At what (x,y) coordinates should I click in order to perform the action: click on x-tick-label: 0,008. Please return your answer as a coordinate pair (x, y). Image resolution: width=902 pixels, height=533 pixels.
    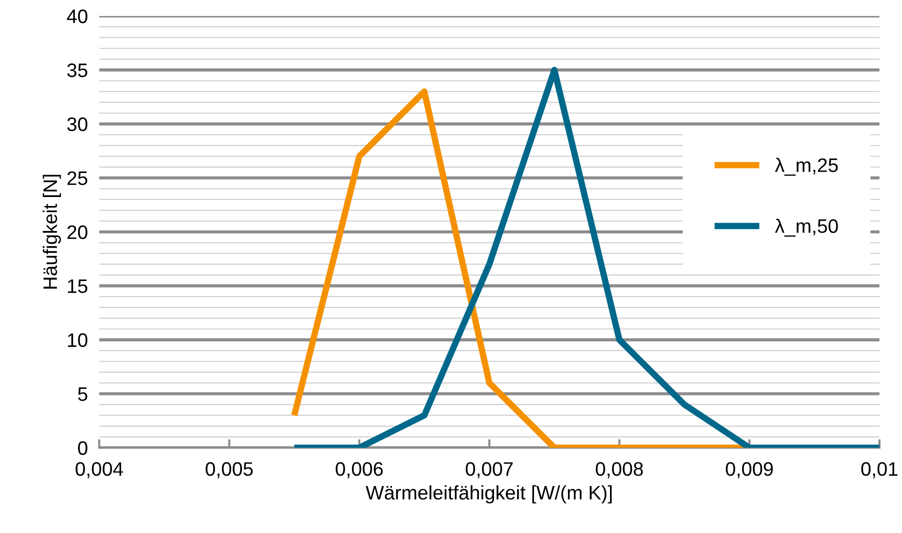
    Looking at the image, I should click on (619, 470).